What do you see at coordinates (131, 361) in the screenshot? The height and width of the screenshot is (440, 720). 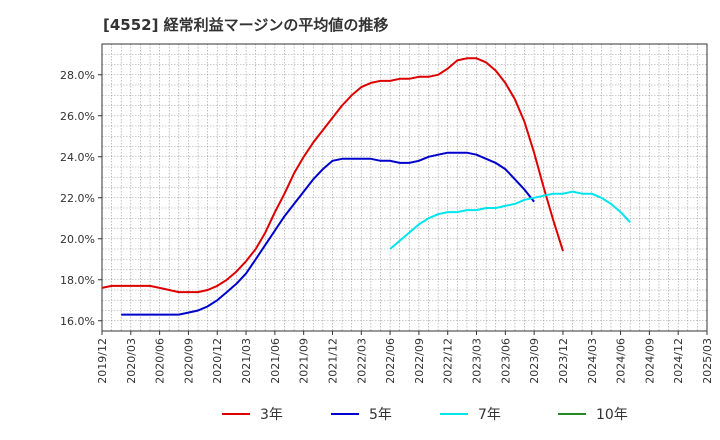 I see `x-tick-label: 2020/03` at bounding box center [131, 361].